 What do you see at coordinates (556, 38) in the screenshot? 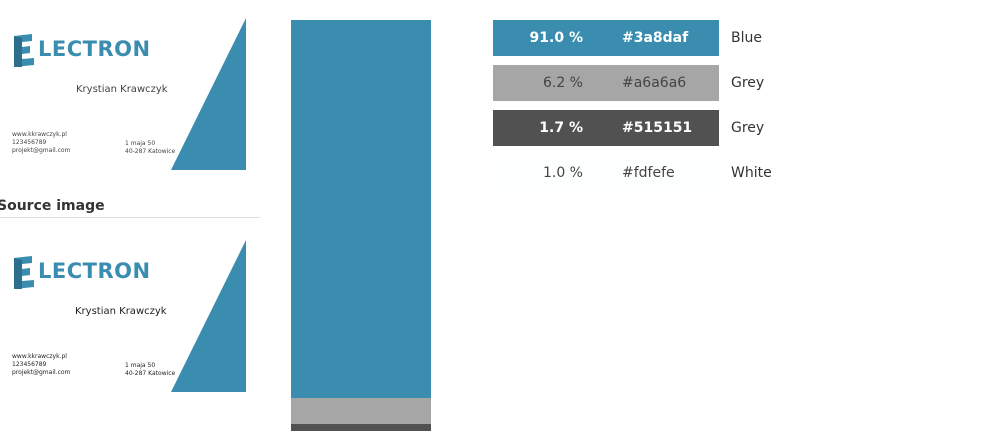
I see `color-percentage: 91.0 %` at bounding box center [556, 38].